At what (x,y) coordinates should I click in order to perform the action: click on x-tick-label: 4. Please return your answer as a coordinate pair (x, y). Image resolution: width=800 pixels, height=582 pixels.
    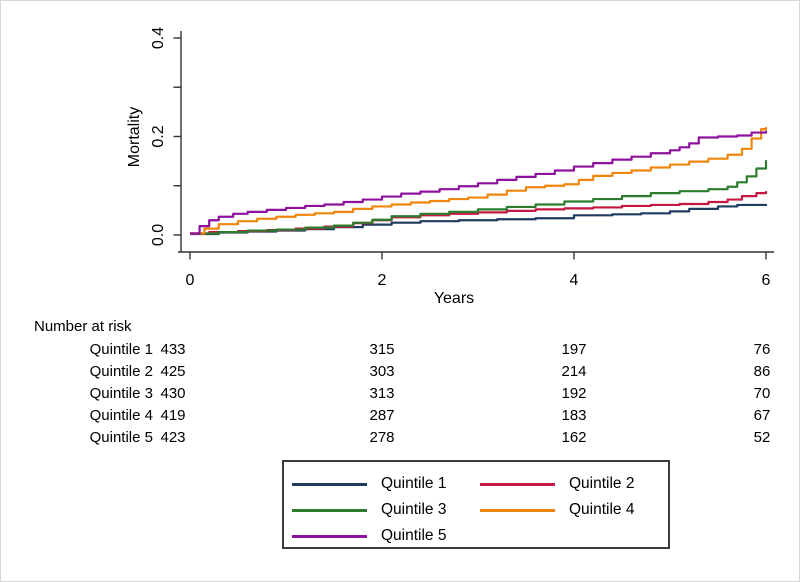
    Looking at the image, I should click on (574, 280).